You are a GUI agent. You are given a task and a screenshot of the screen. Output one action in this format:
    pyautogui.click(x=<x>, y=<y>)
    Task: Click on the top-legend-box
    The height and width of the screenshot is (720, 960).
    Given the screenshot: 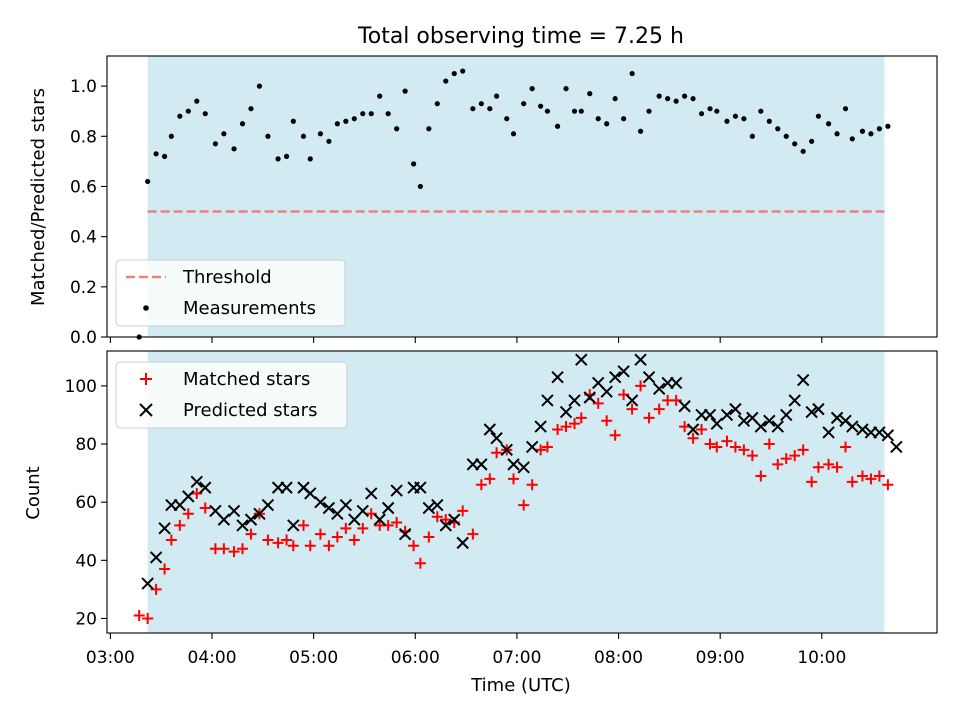 What is the action you would take?
    pyautogui.click(x=230, y=293)
    